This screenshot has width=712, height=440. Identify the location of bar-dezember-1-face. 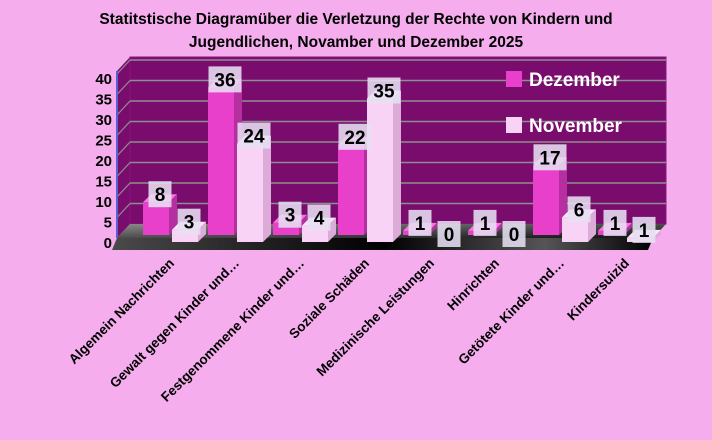
(221, 161).